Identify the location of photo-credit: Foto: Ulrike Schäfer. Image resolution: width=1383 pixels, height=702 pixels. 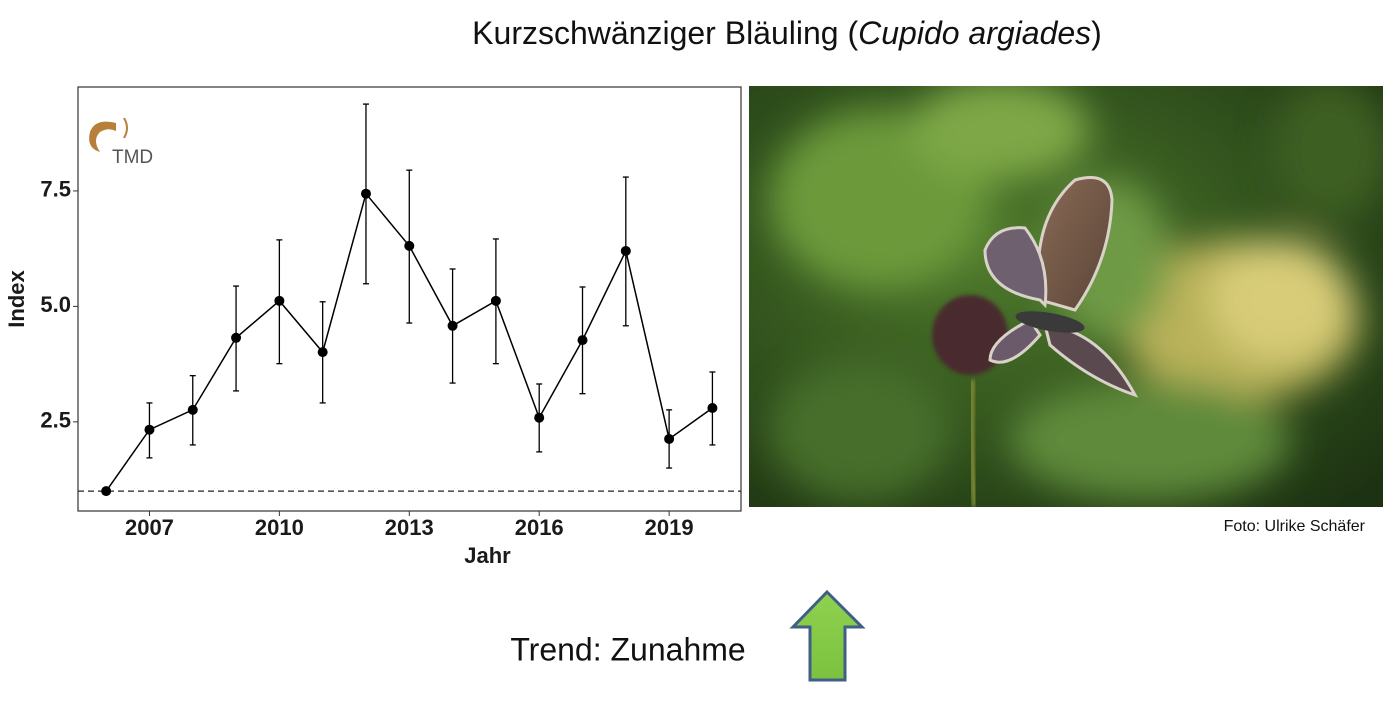
(1295, 526).